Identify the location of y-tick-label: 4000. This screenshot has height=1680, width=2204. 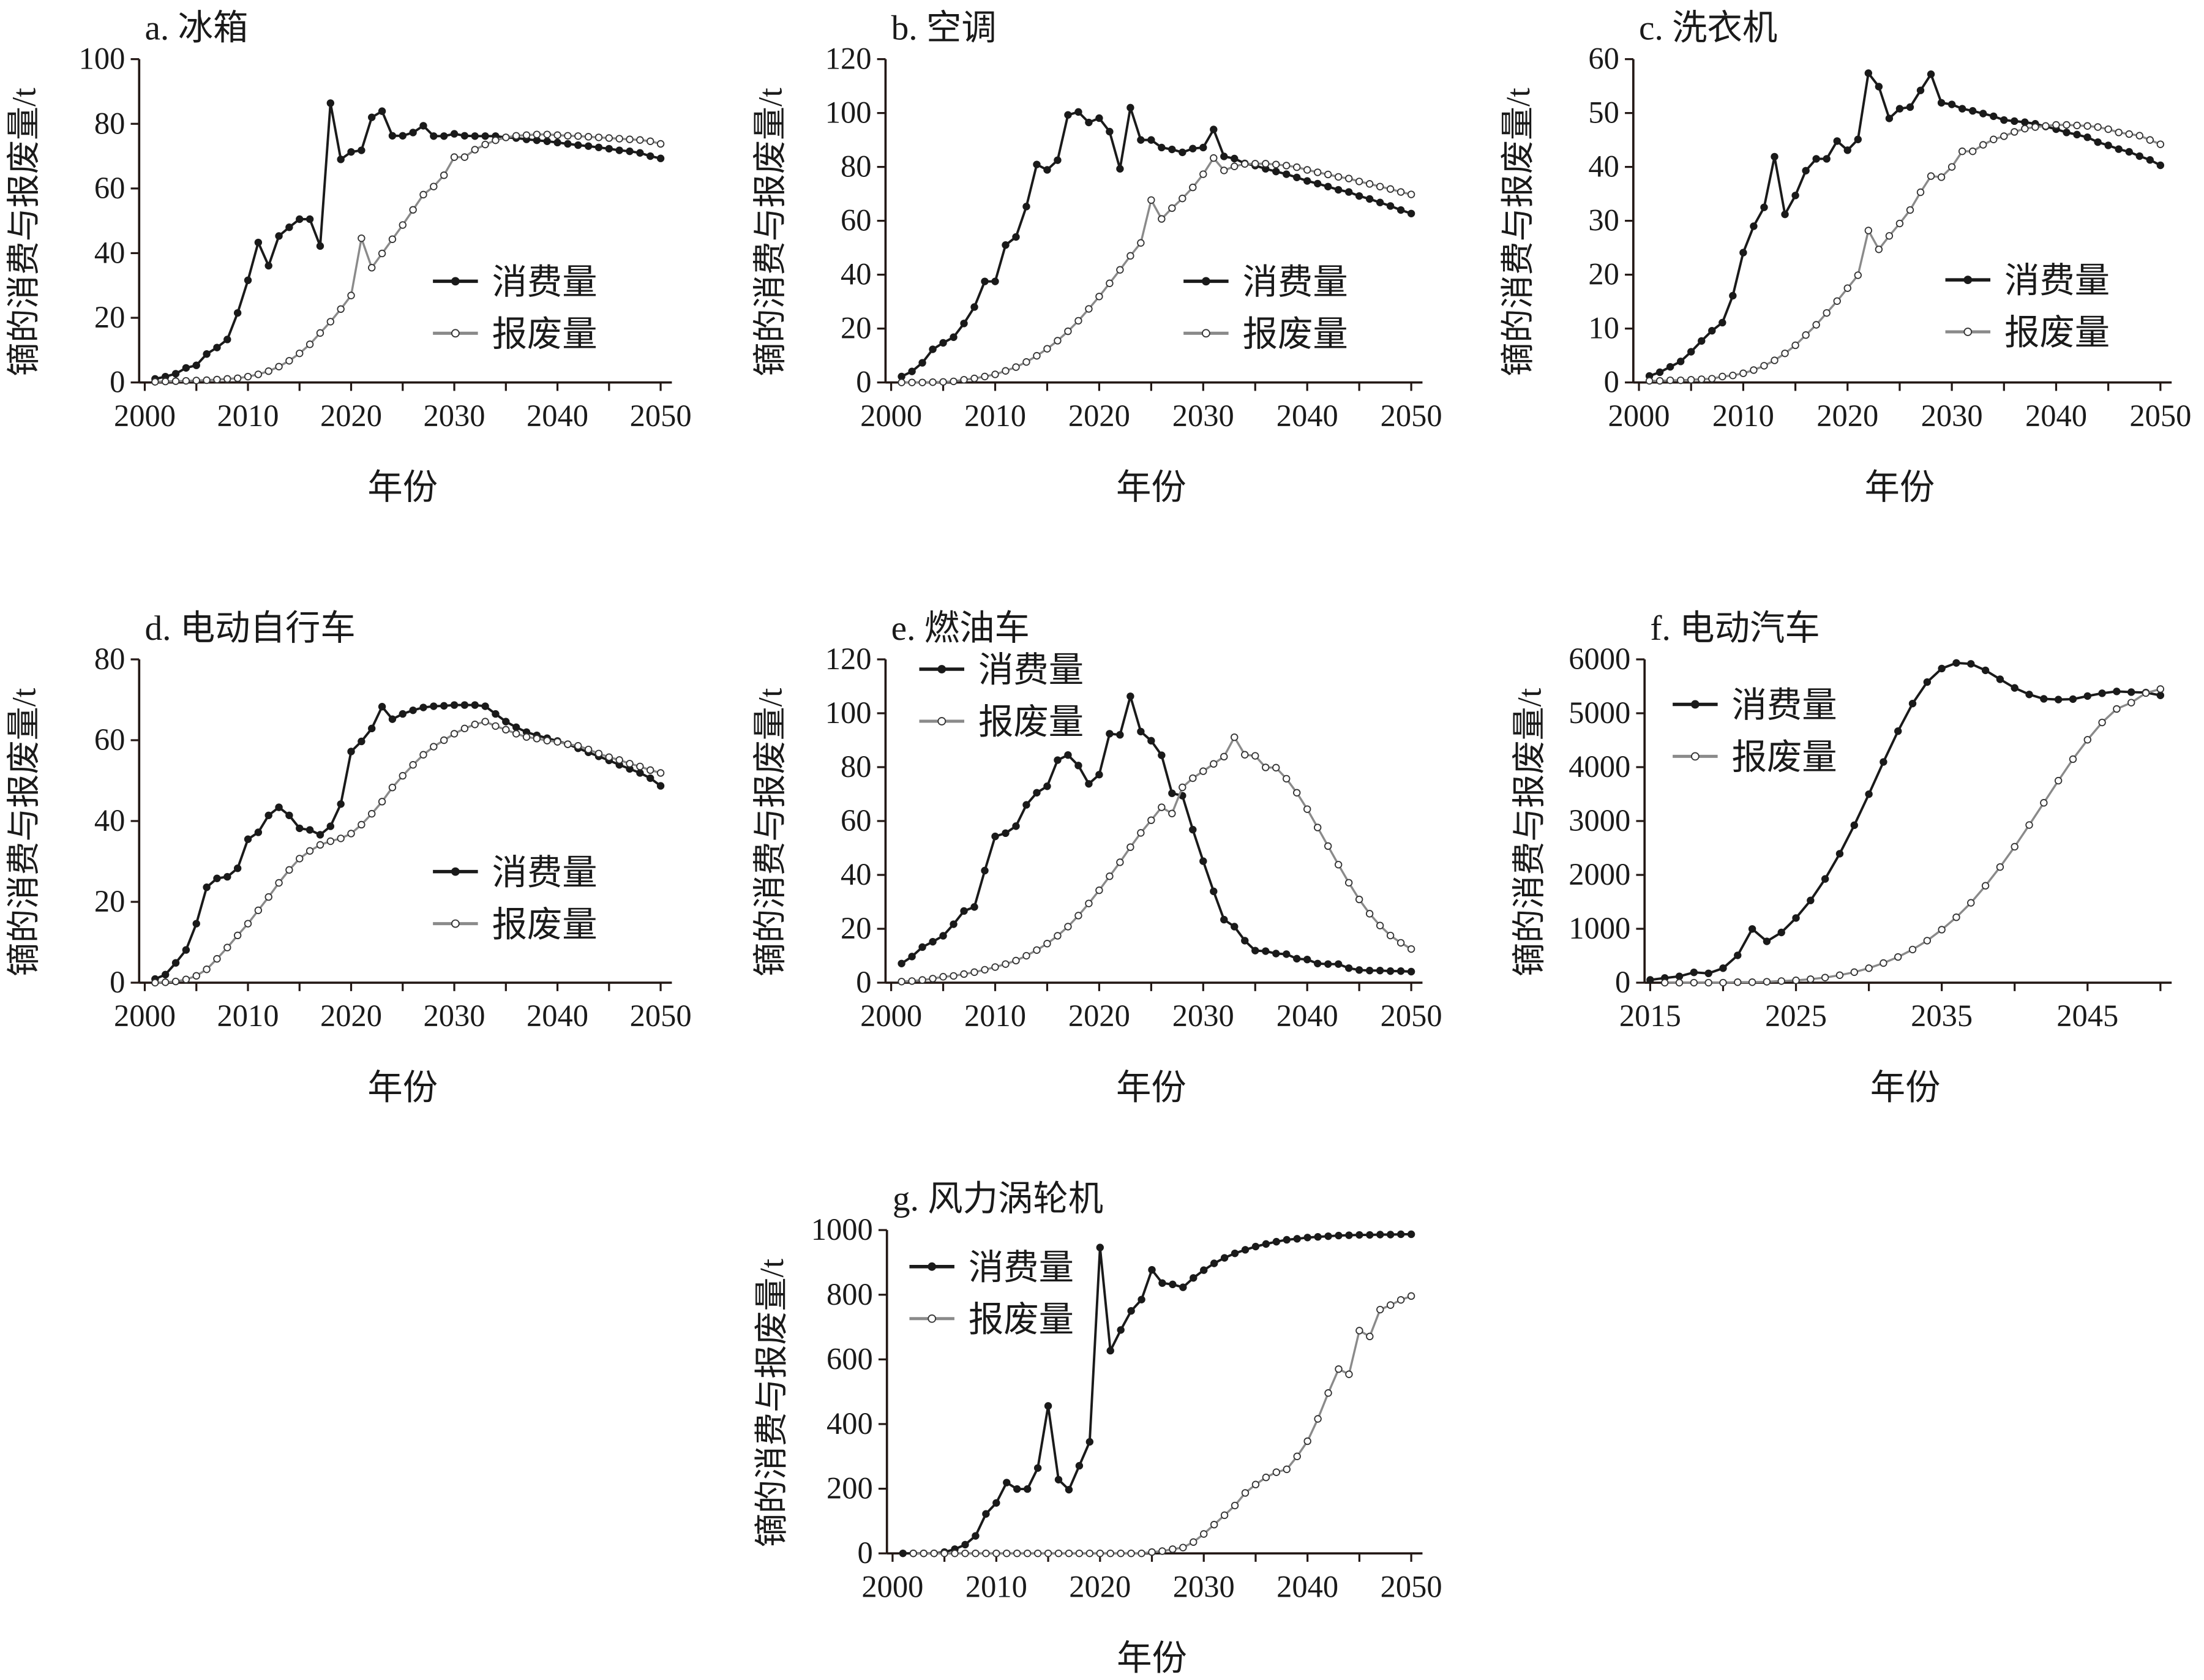
(1599, 766).